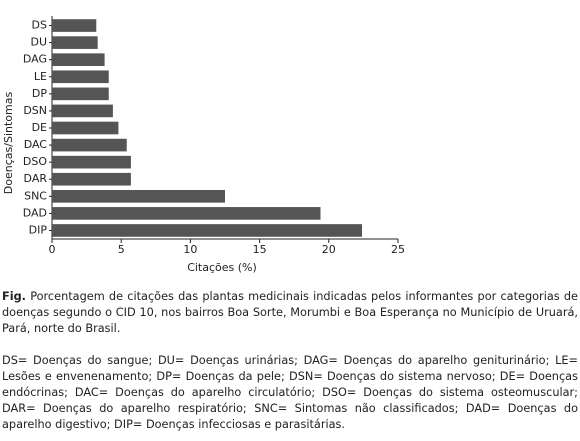 This screenshot has width=580, height=441. Describe the element at coordinates (36, 144) in the screenshot. I see `y-tick-label: DAC` at that location.